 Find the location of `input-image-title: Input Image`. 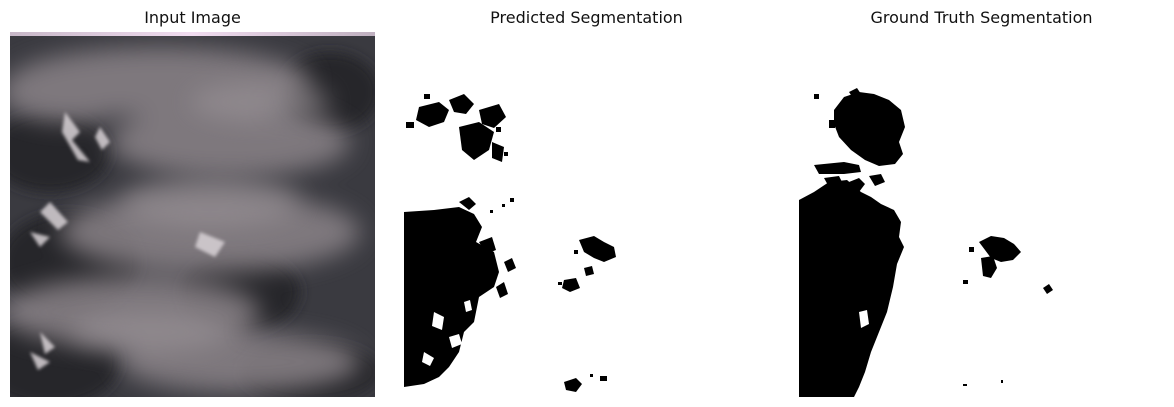

input-image-title: Input Image is located at coordinates (192, 17).